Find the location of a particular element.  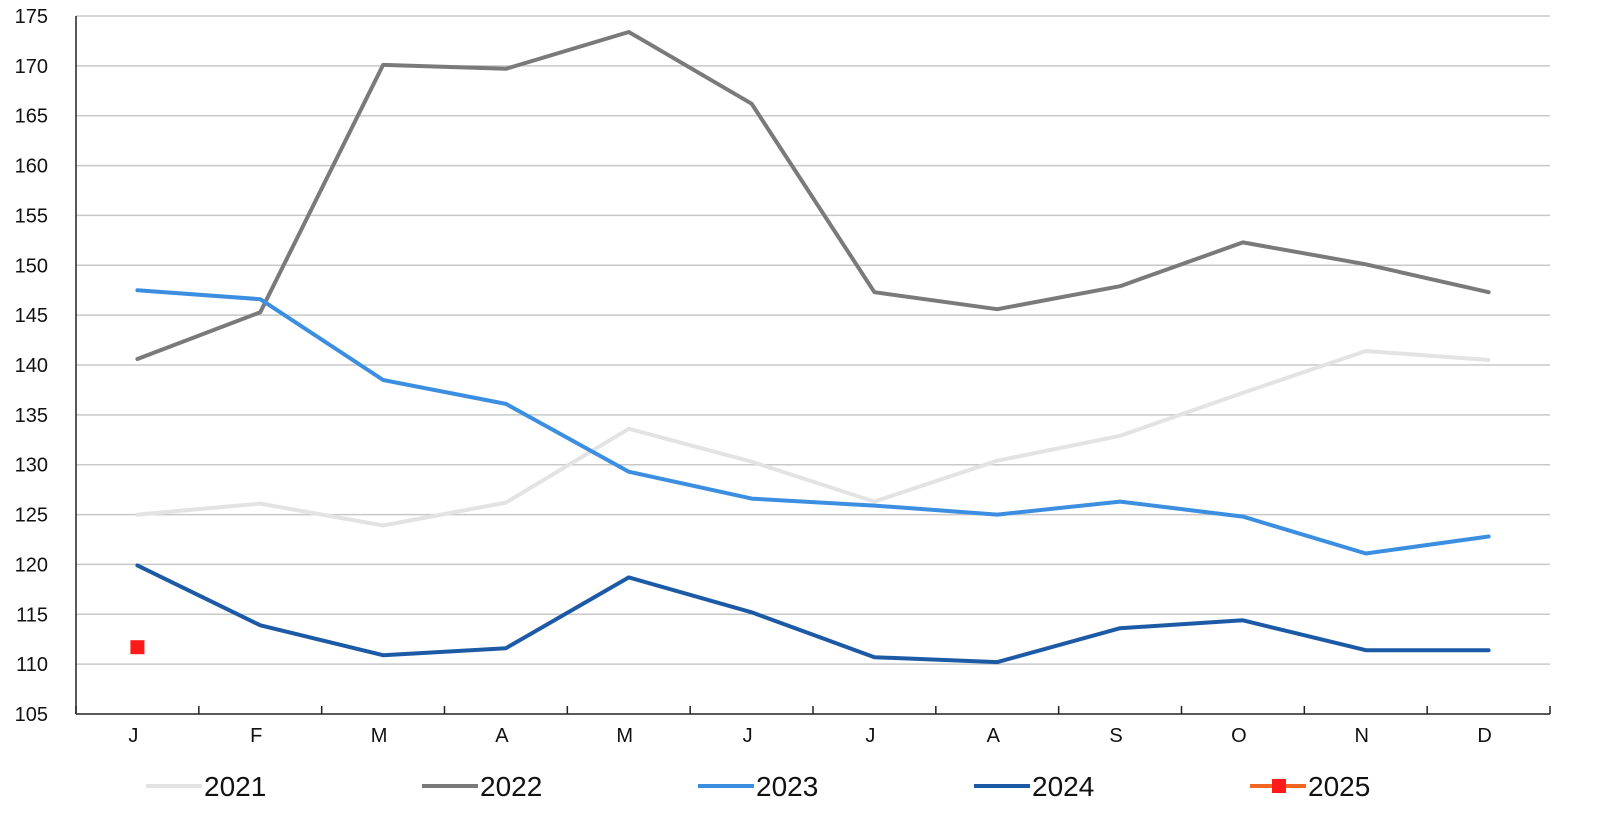

series-line-2024 is located at coordinates (813, 614).